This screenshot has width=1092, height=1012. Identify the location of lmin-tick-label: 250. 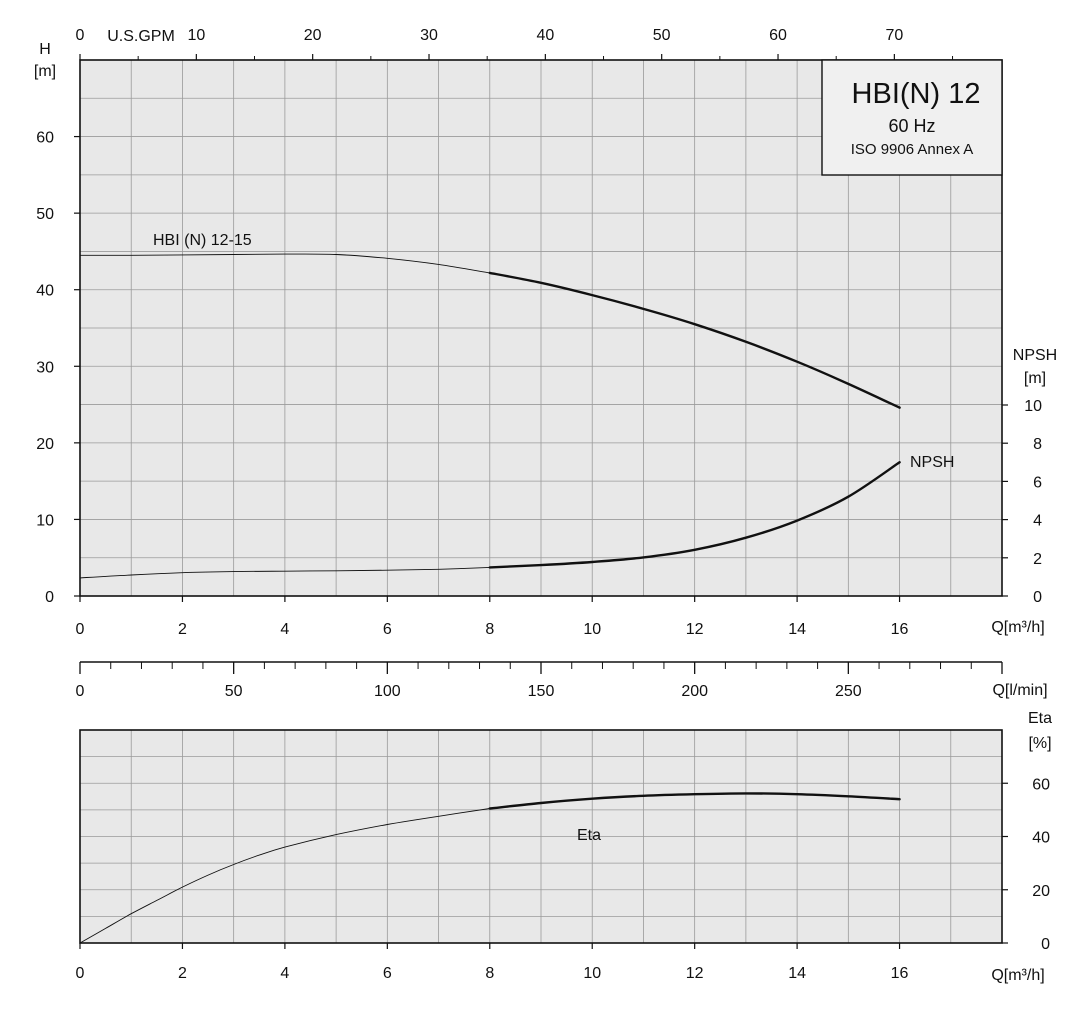
(848, 691).